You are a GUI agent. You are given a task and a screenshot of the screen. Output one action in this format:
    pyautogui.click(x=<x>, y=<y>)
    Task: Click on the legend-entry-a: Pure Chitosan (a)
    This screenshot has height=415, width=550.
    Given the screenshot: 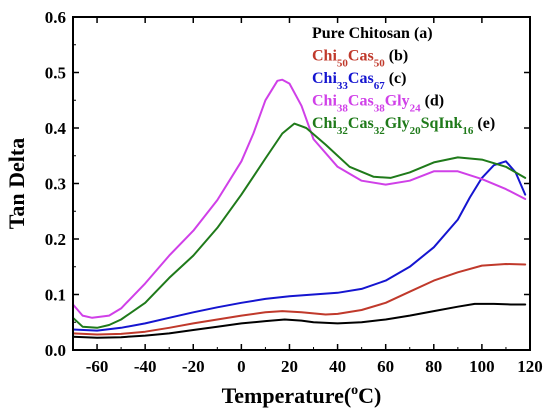 What is the action you would take?
    pyautogui.click(x=372, y=33)
    